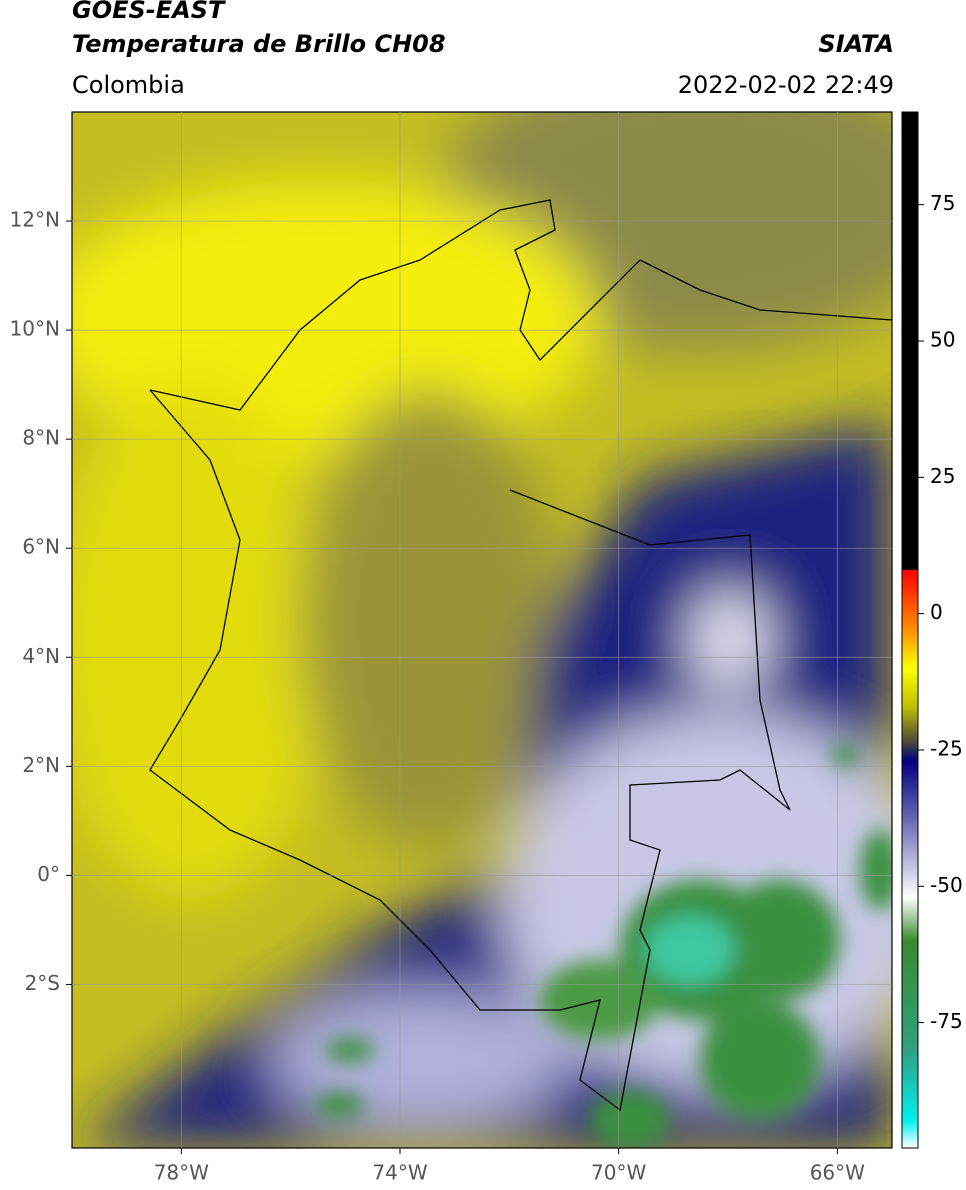  Describe the element at coordinates (128, 85) in the screenshot. I see `region: Colombia` at that location.